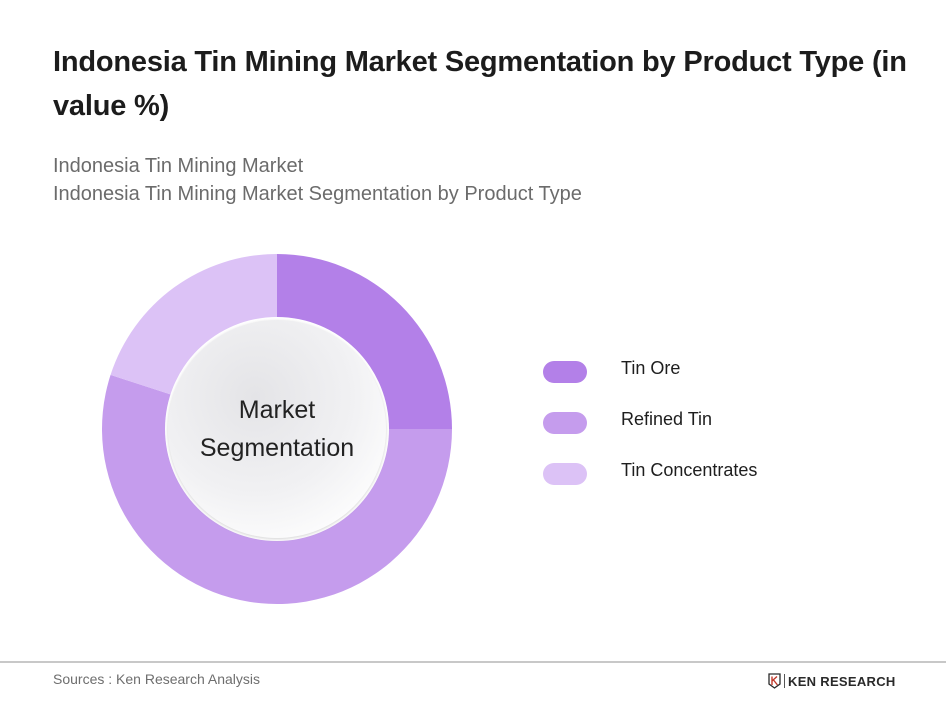 This screenshot has height=710, width=946. Describe the element at coordinates (667, 419) in the screenshot. I see `legend-label: Refined Tin` at that location.